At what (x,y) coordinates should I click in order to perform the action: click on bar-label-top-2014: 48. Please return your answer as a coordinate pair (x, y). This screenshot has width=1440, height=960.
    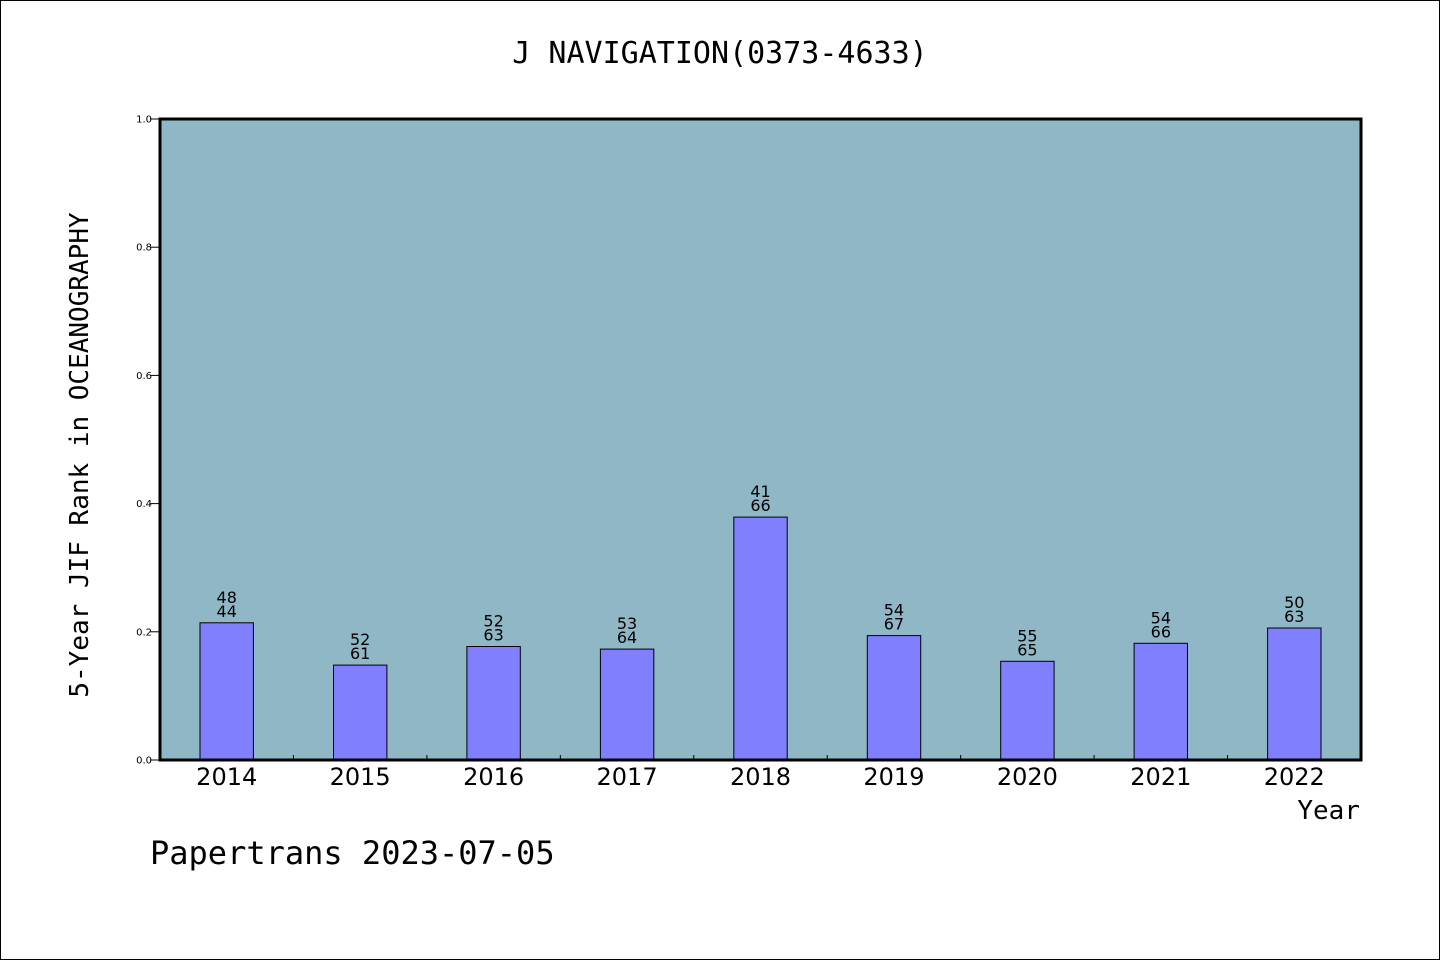
    Looking at the image, I should click on (227, 597).